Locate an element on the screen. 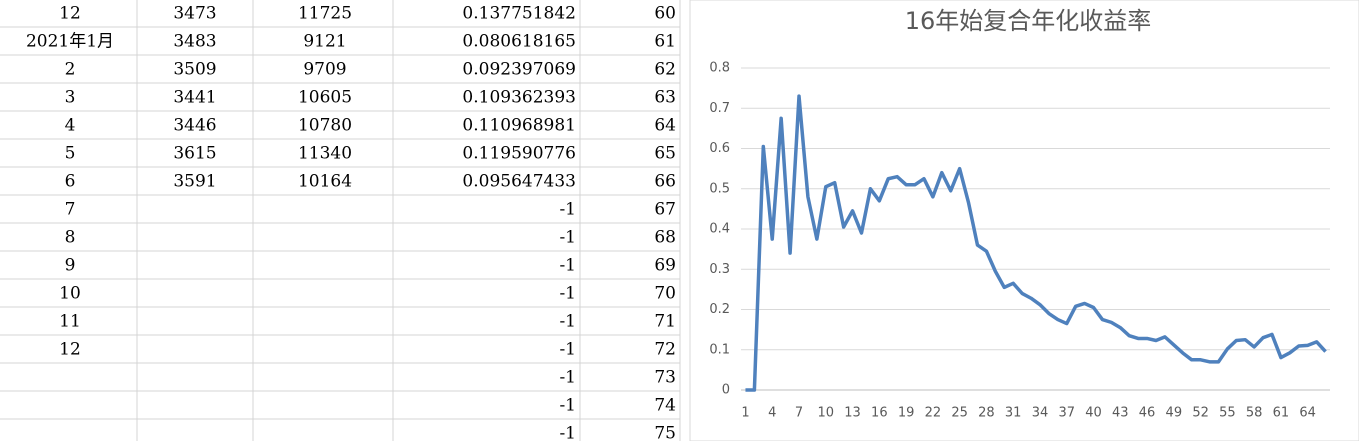  cell-text: 10164 is located at coordinates (325, 182).